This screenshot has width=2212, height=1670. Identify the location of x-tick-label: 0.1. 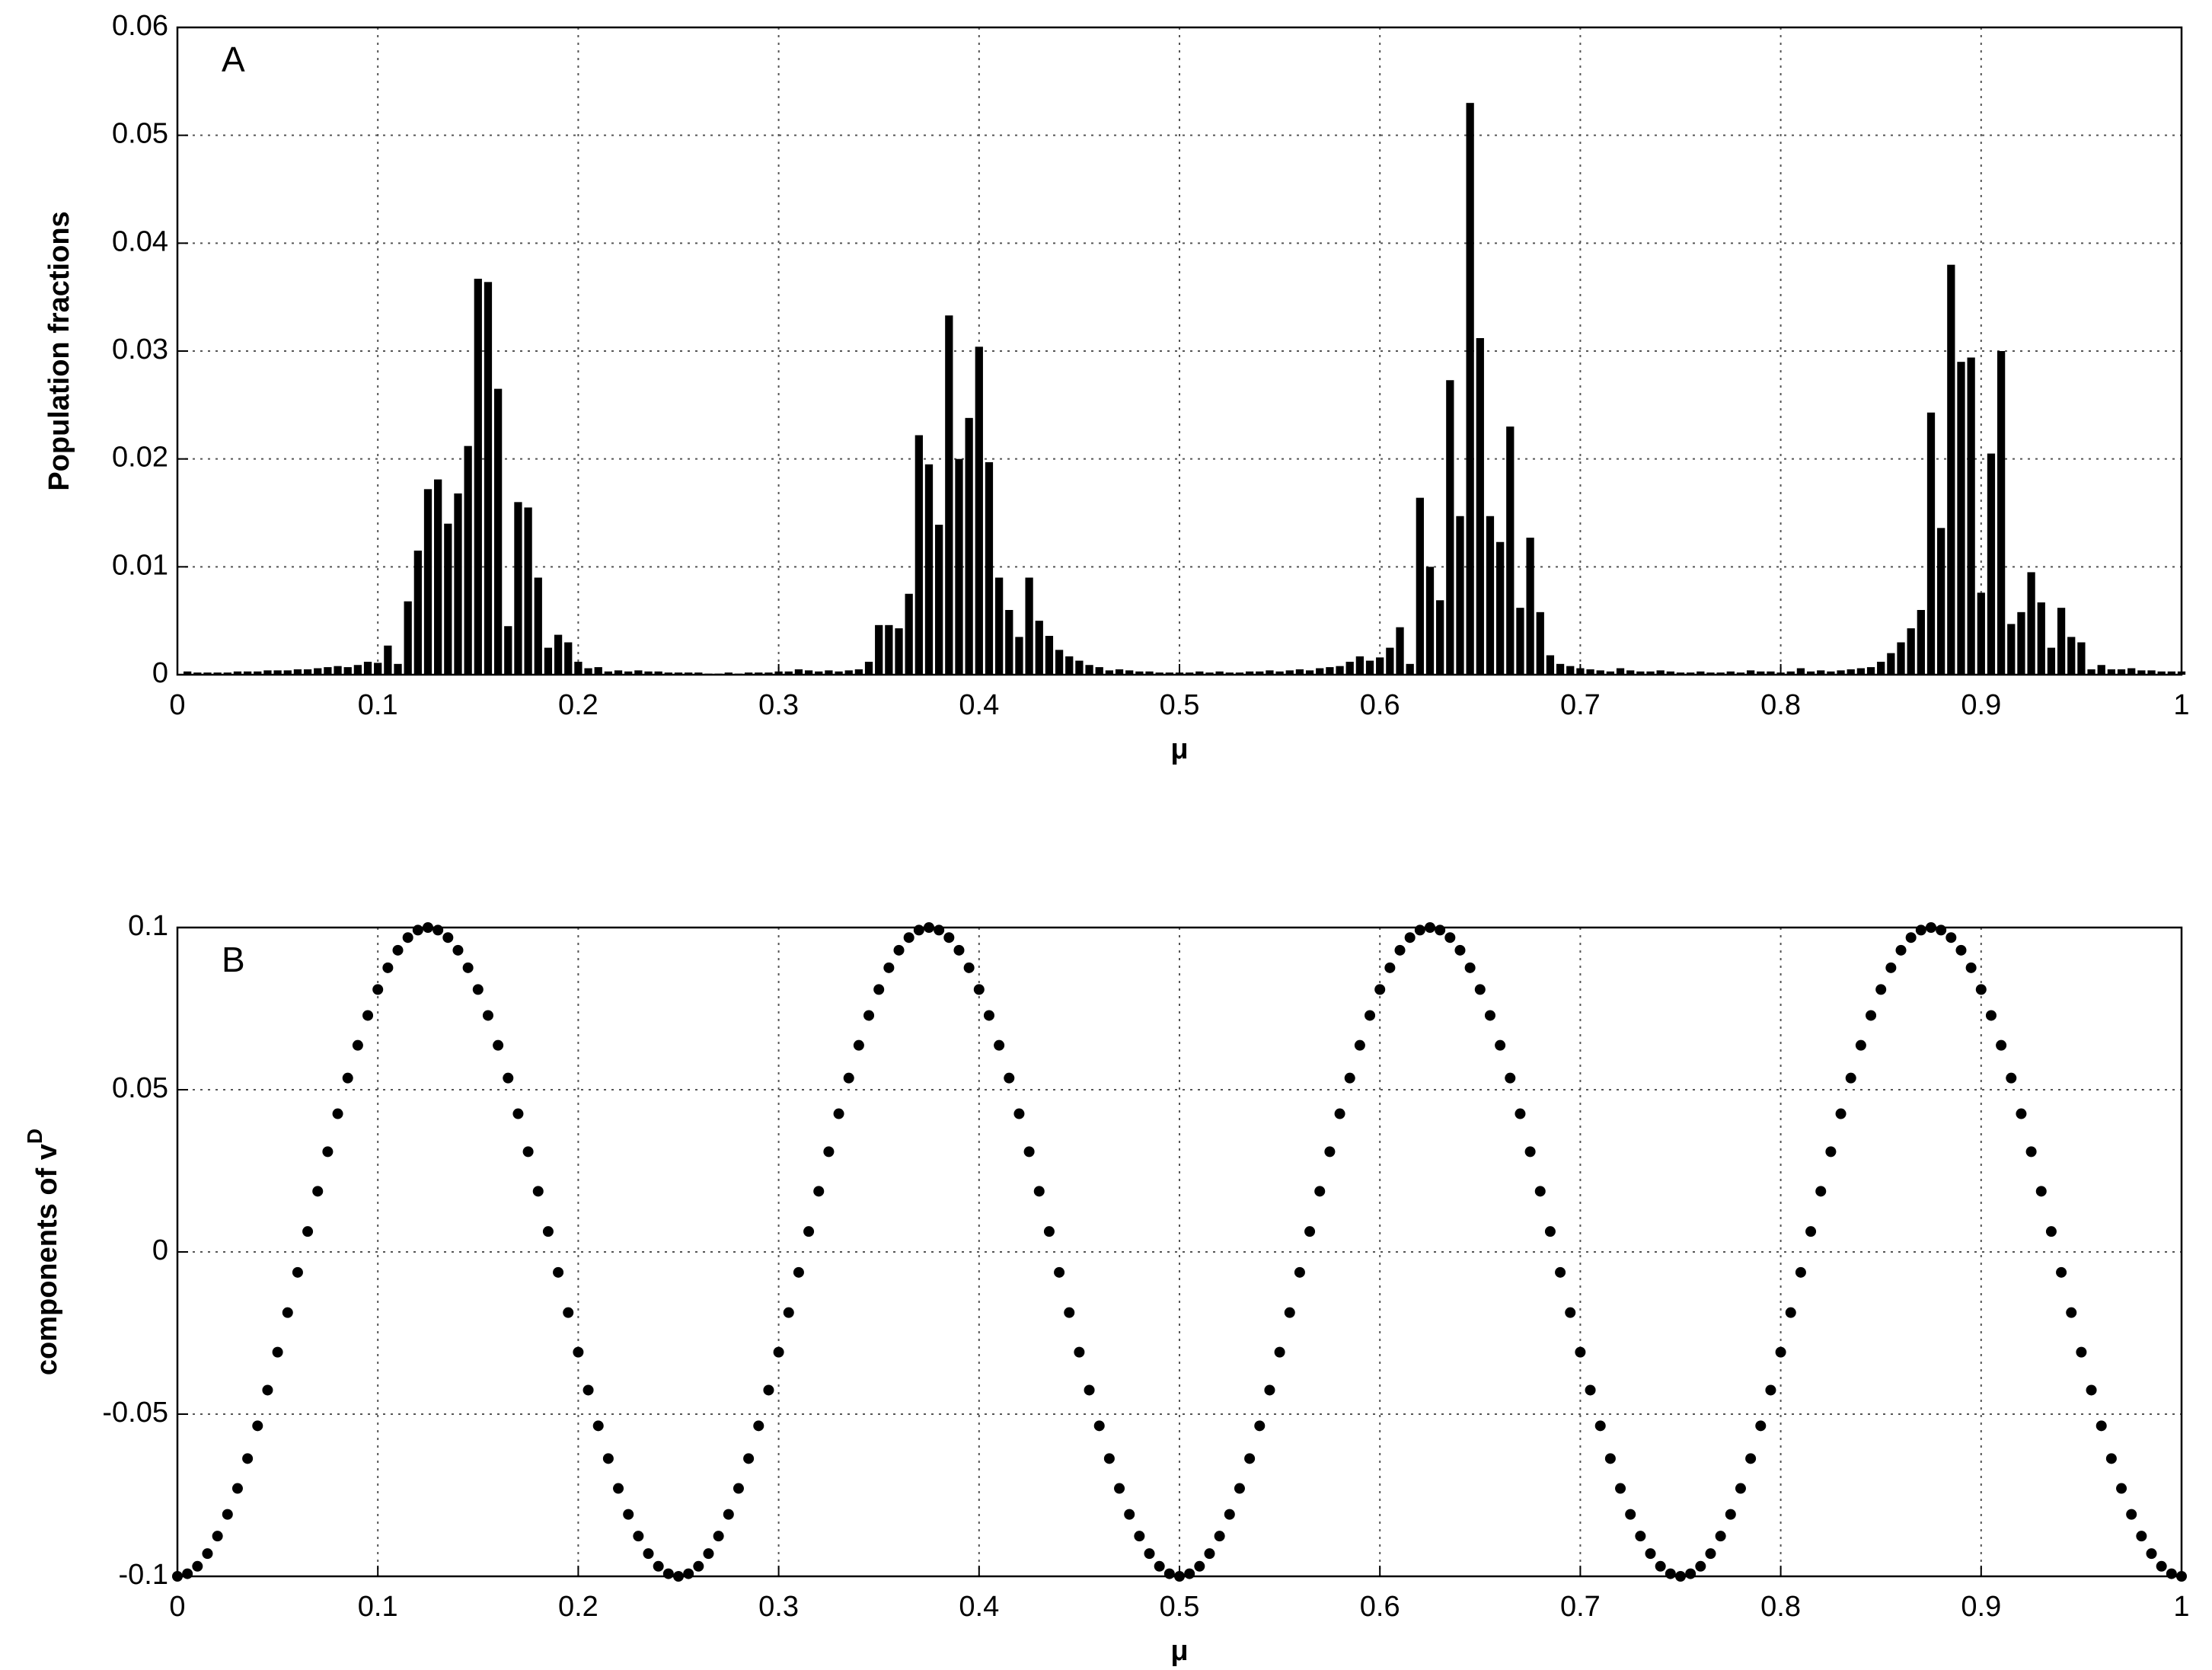
(378, 1607).